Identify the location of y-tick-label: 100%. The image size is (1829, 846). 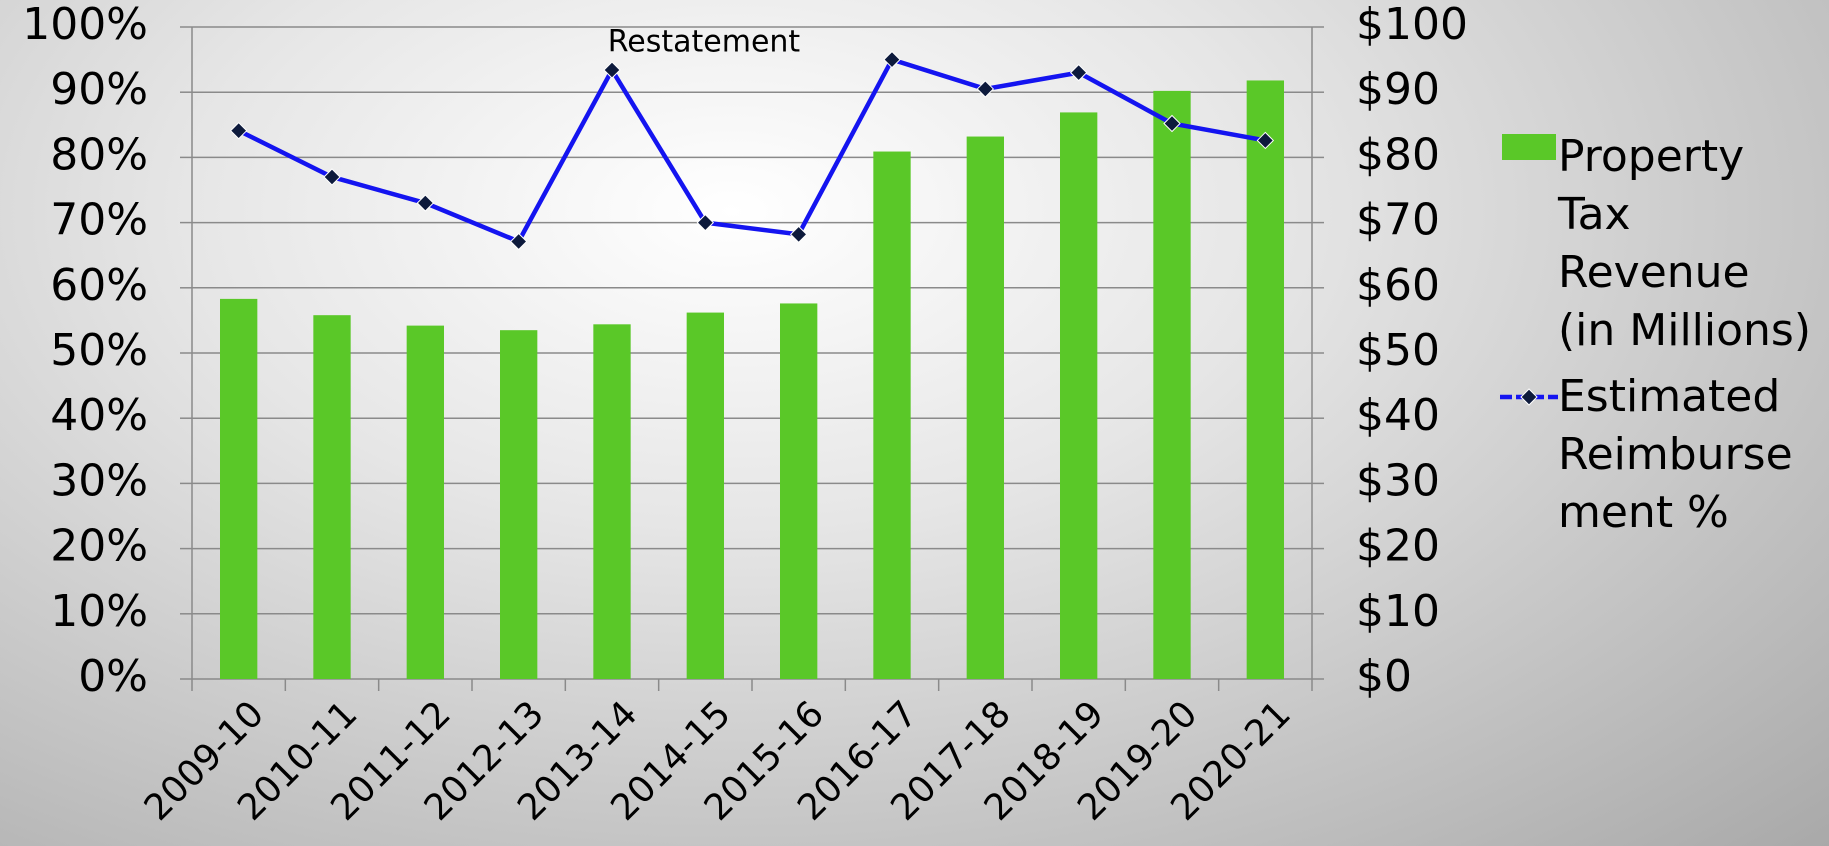
(85, 25).